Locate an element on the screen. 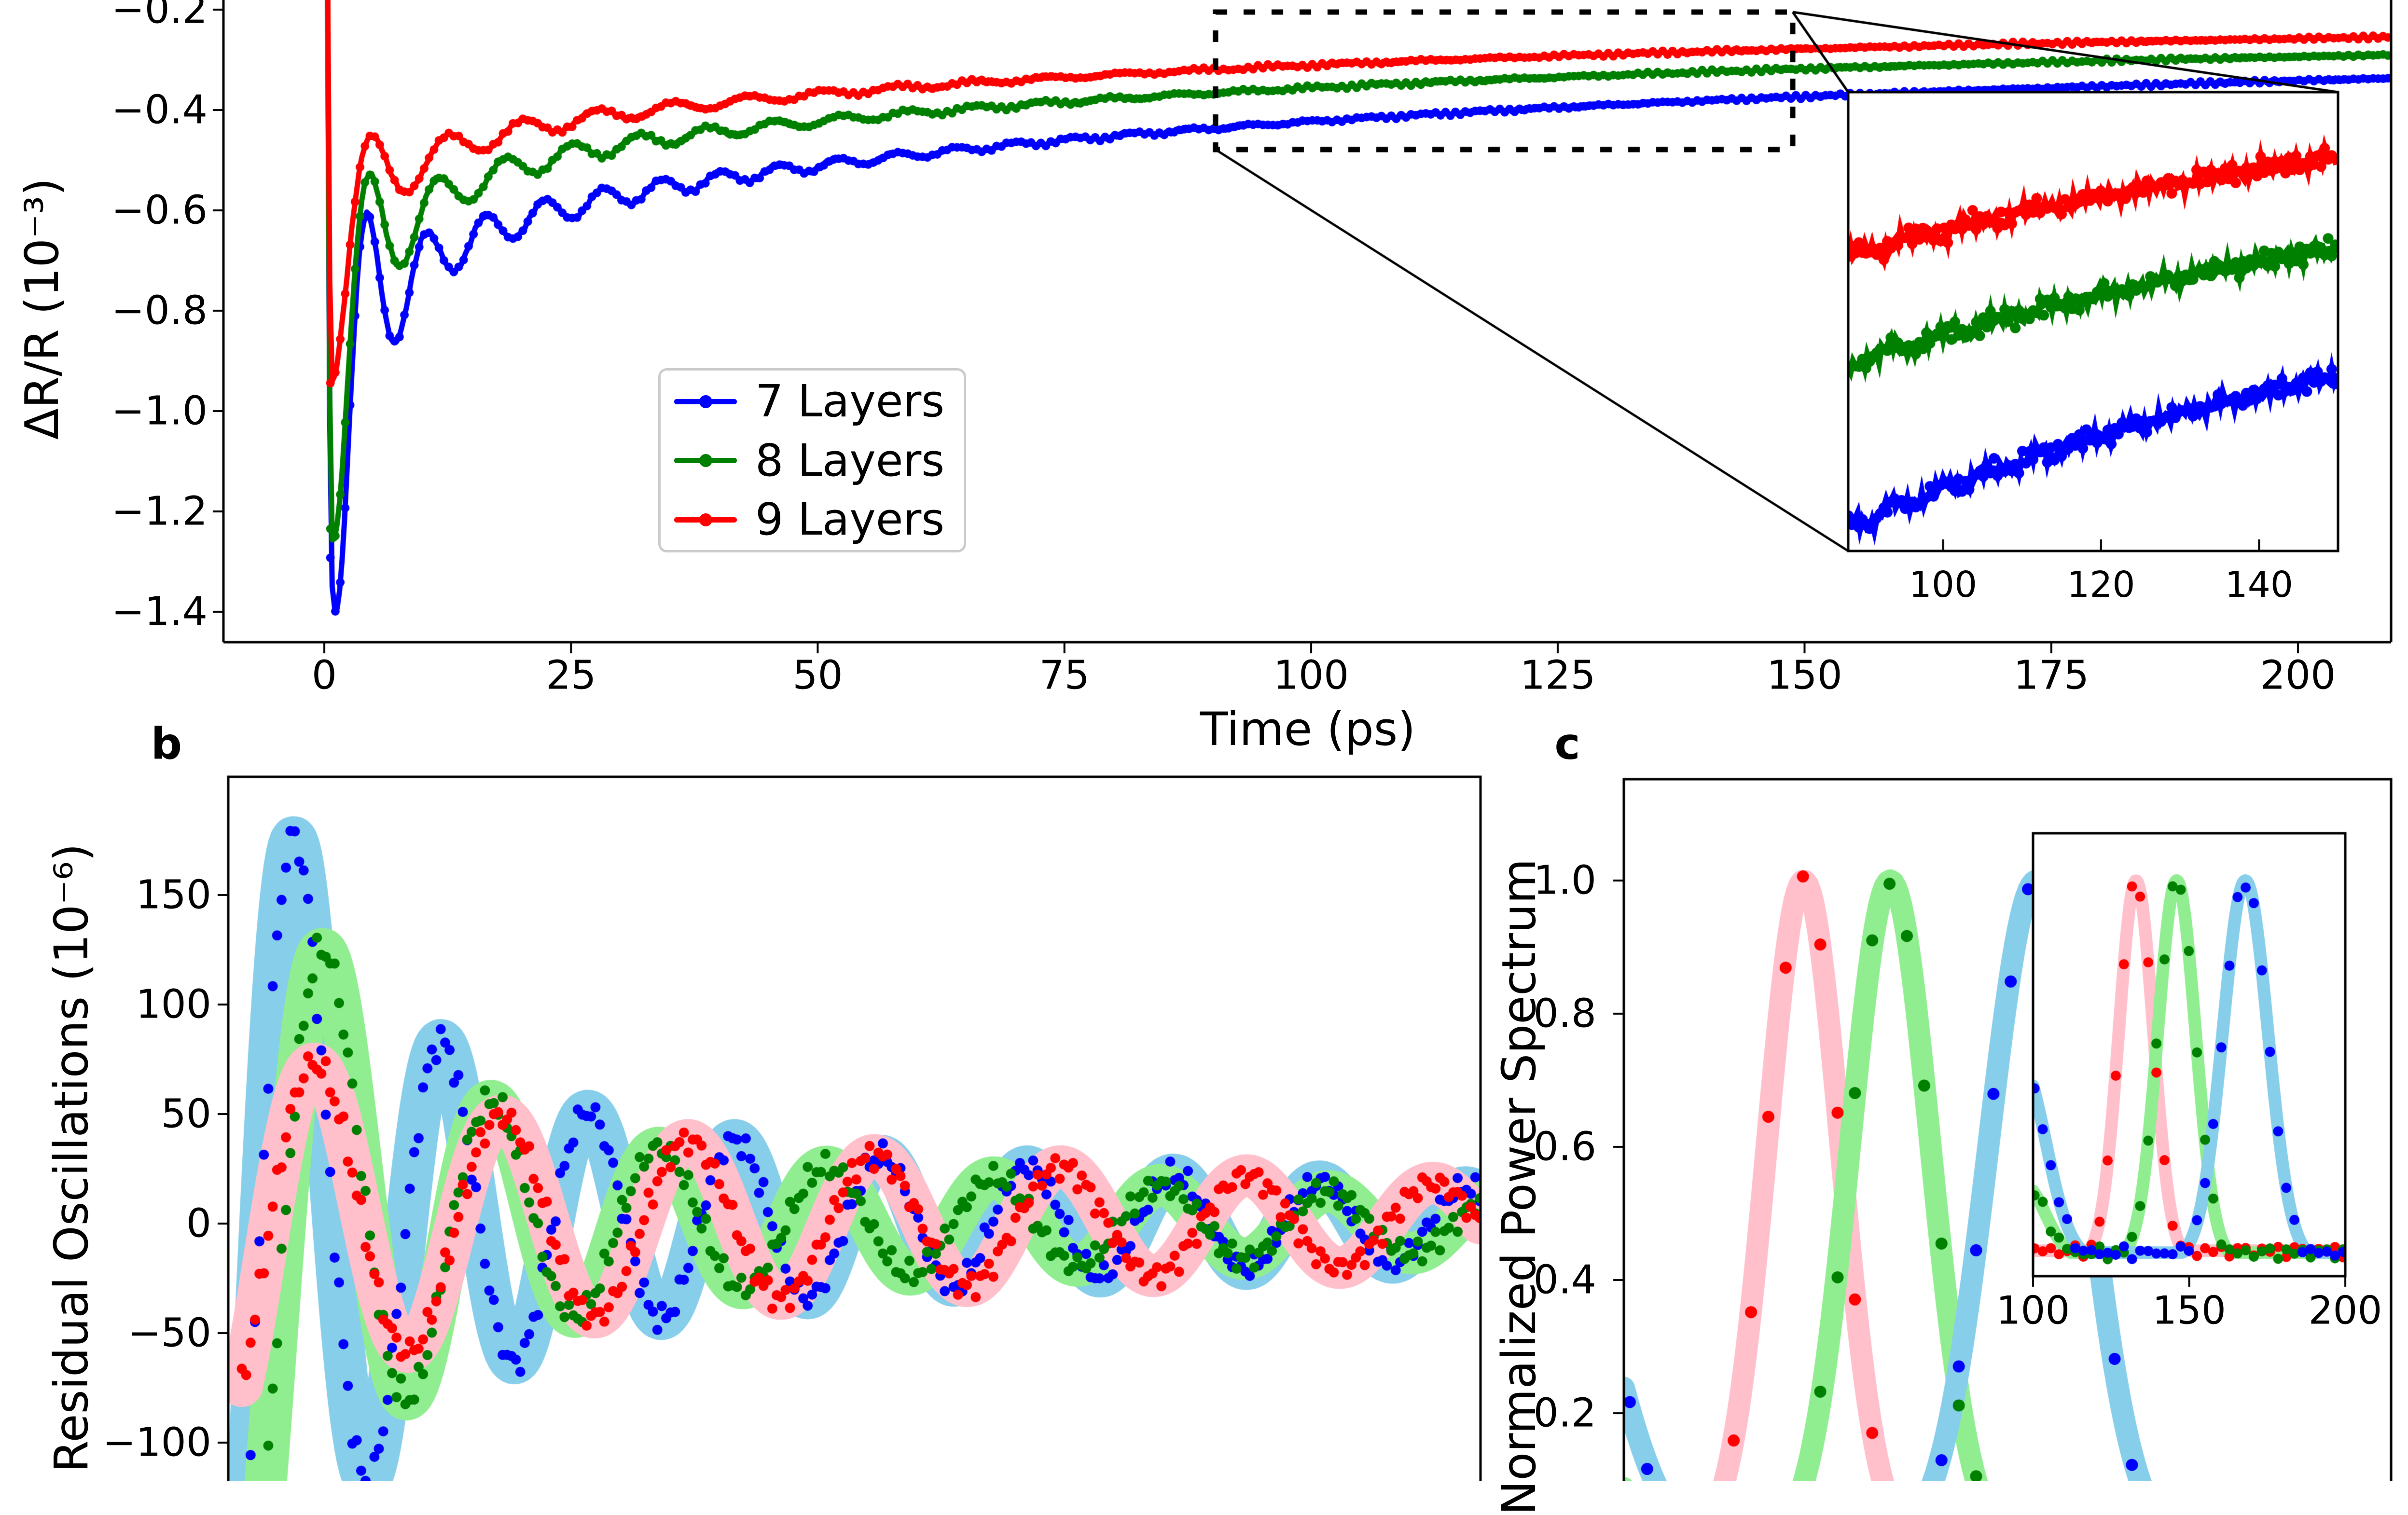 The height and width of the screenshot is (1515, 2408). legend-item-7-layers: 7 Layers is located at coordinates (812, 402).